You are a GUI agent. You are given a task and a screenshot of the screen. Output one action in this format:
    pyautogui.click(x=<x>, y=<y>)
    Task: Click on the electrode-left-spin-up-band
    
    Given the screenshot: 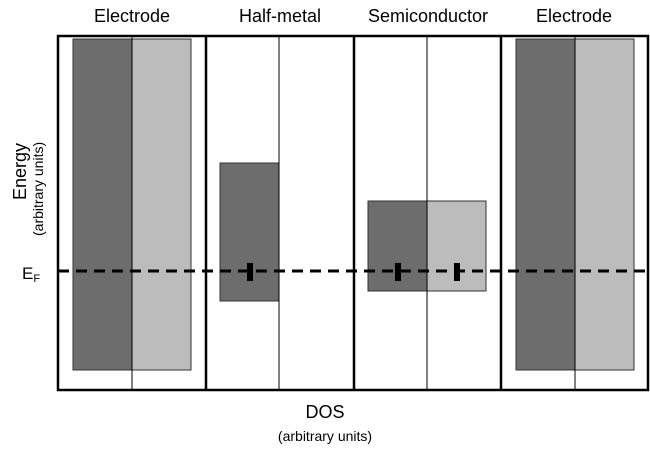 What is the action you would take?
    pyautogui.click(x=102, y=204)
    